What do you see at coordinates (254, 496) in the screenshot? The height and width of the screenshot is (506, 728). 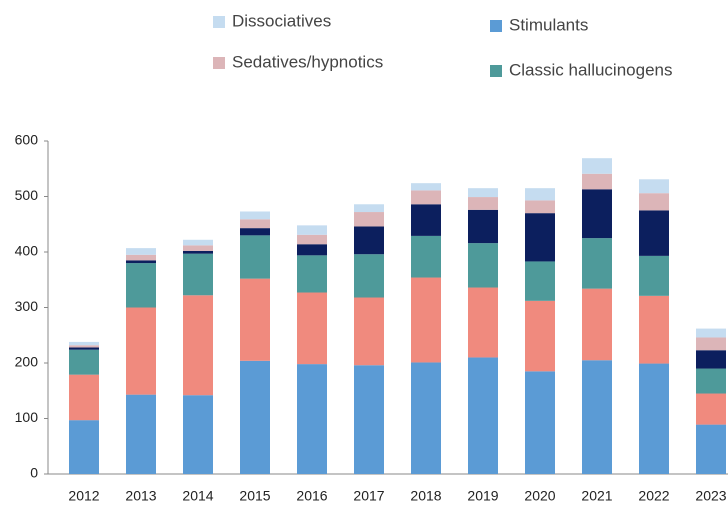 I see `x-tick-label: 2015` at bounding box center [254, 496].